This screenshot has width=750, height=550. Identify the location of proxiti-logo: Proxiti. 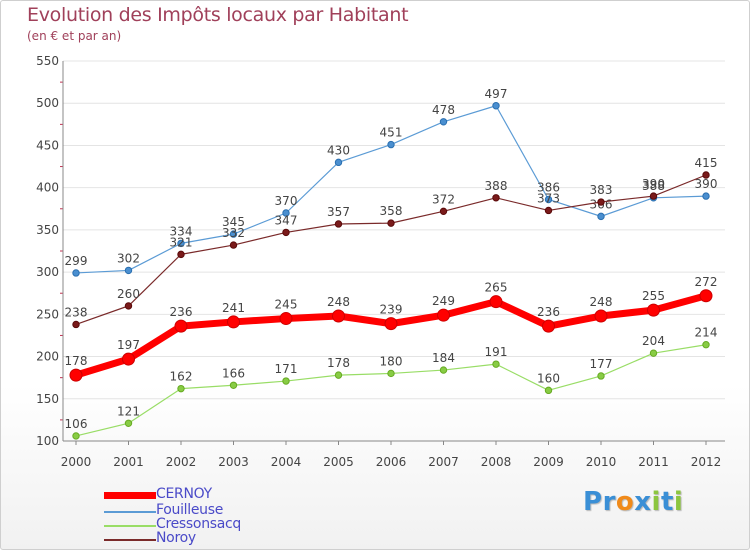
(633, 502).